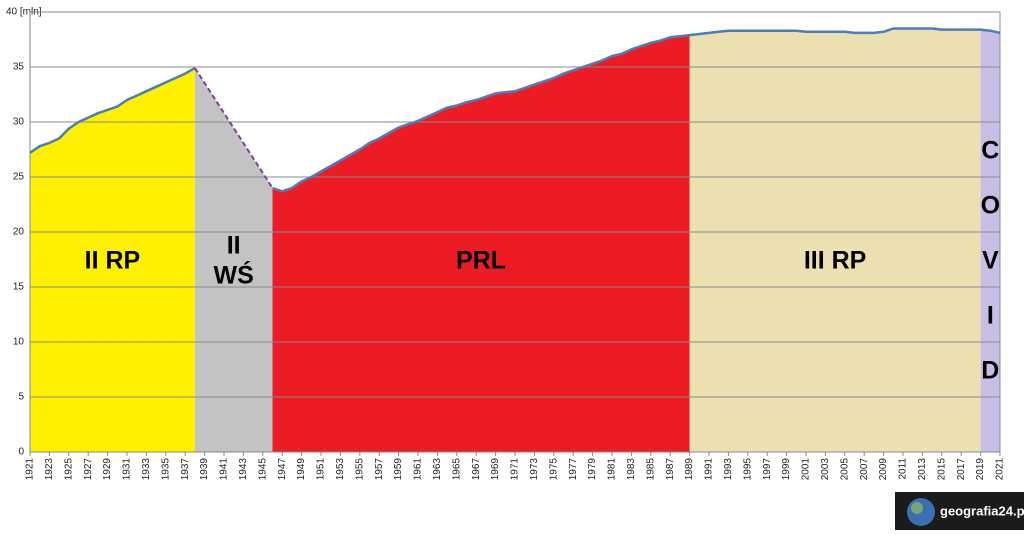 The height and width of the screenshot is (535, 1024). I want to click on x-tick-label: 2021, so click(1000, 469).